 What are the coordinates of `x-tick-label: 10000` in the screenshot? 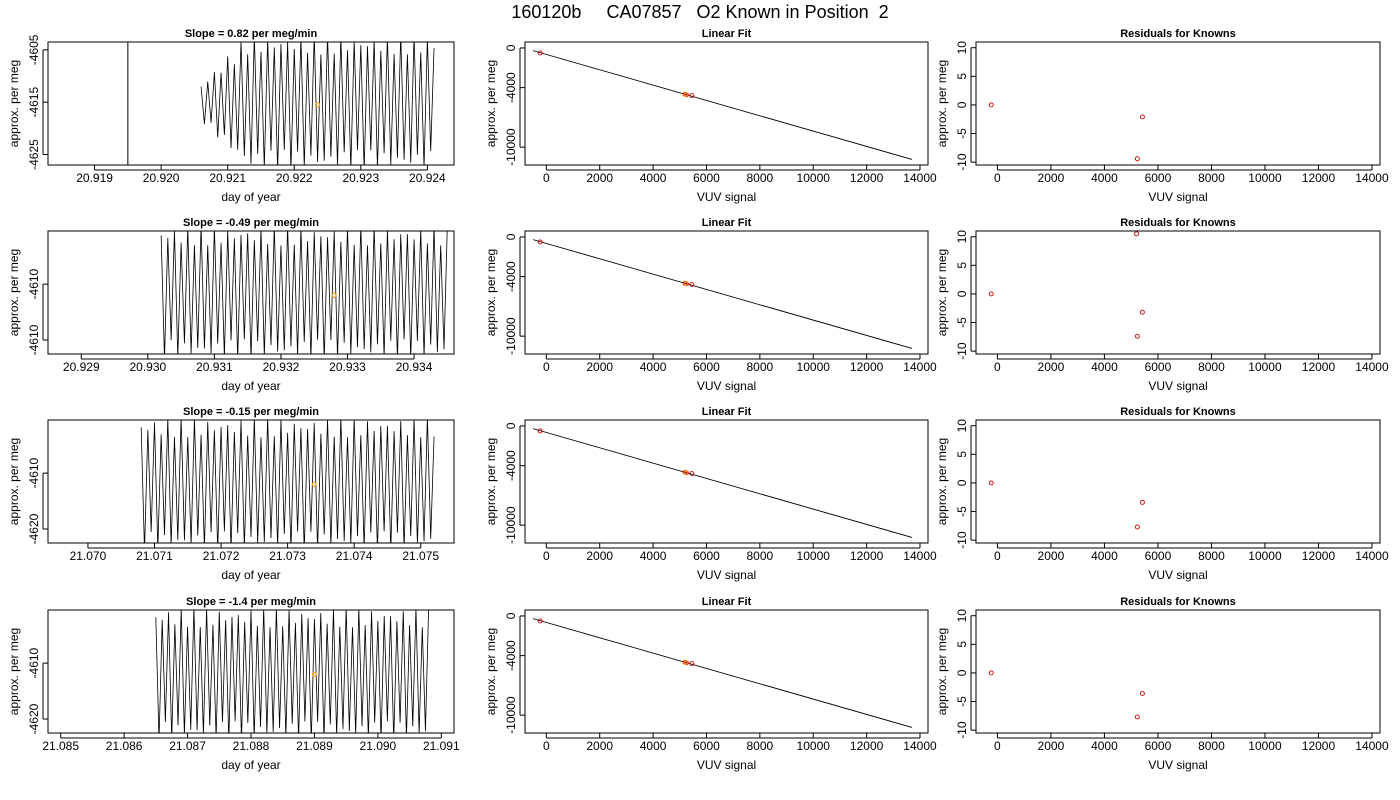 It's located at (814, 367).